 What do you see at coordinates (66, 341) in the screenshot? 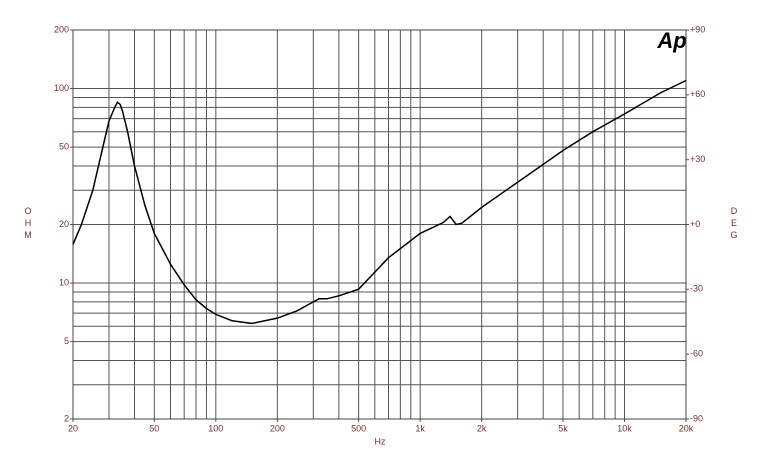
I see `y-tick-label: 5` at bounding box center [66, 341].